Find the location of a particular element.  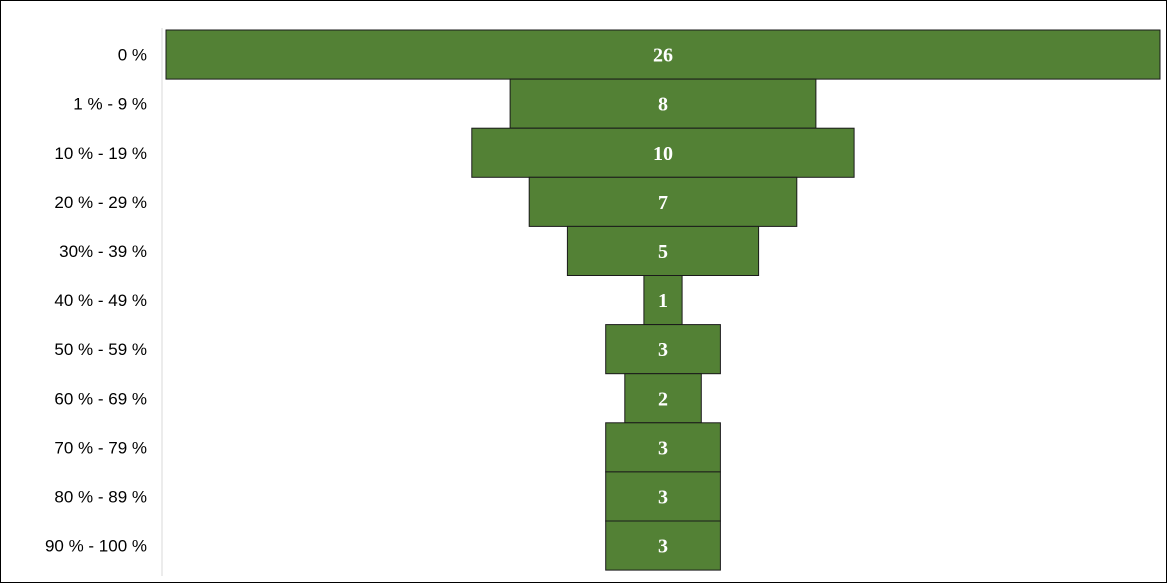

category-tick-label: 20 % - 29 % is located at coordinates (100, 202).